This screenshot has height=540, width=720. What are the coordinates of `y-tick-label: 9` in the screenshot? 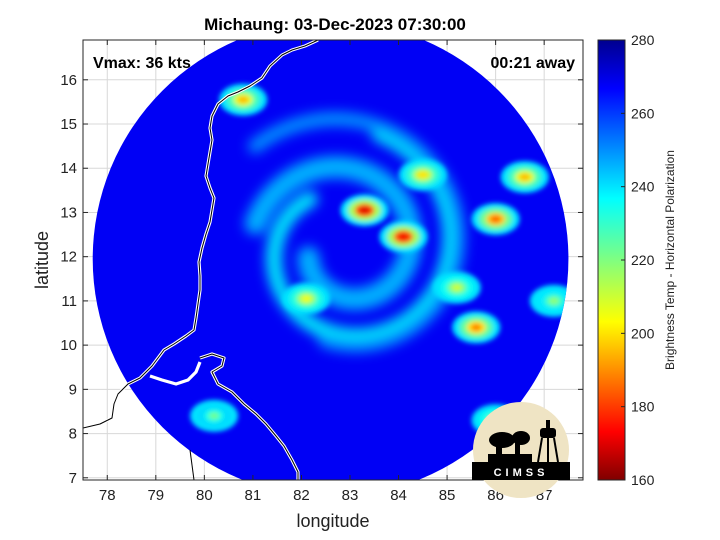 It's located at (73, 389).